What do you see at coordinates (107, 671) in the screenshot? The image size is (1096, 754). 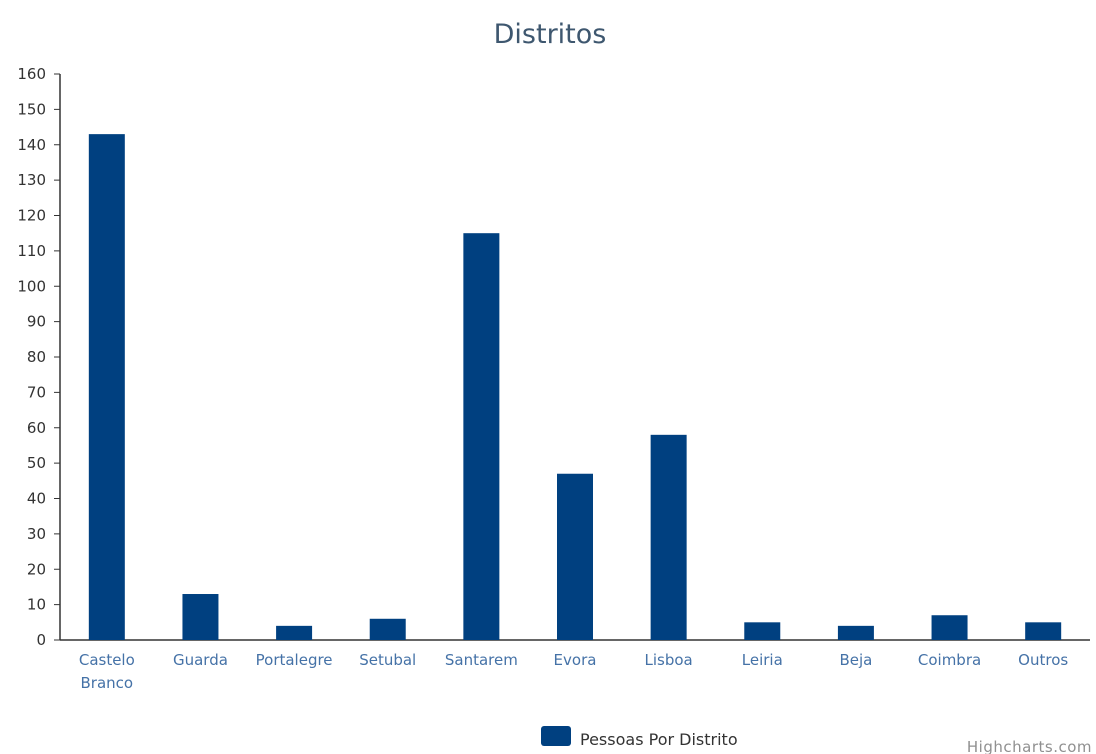 I see `x-tick-label: Castelo Branco` at bounding box center [107, 671].